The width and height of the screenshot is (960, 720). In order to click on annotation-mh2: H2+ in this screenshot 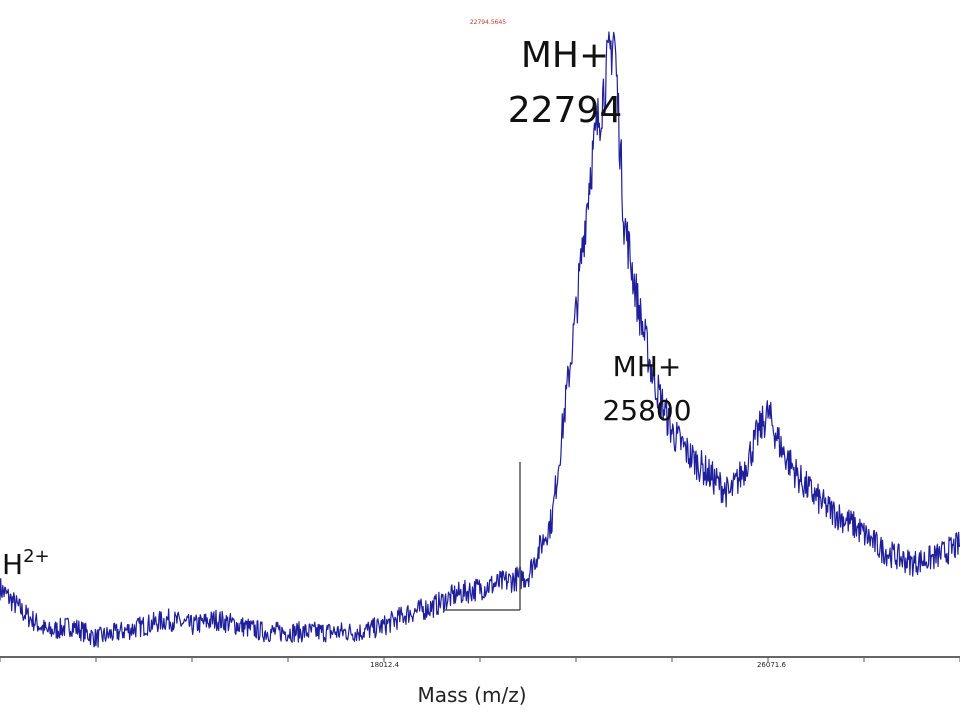, I will do `click(26, 563)`.